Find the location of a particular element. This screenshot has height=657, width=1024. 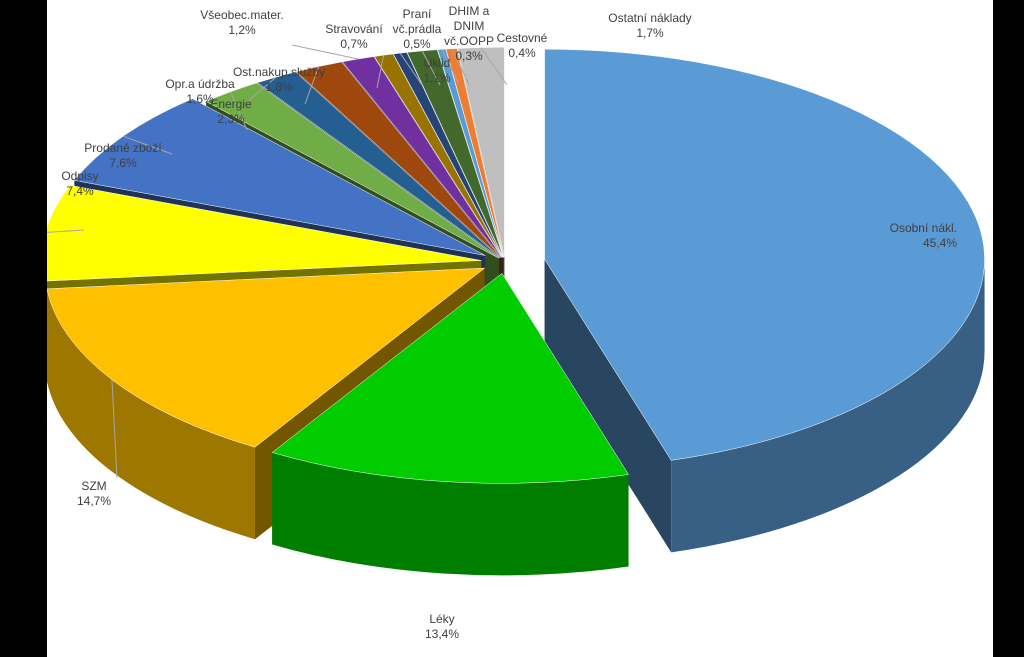

data-label-odpisy: Odpisy 7,4% is located at coordinates (79, 183).